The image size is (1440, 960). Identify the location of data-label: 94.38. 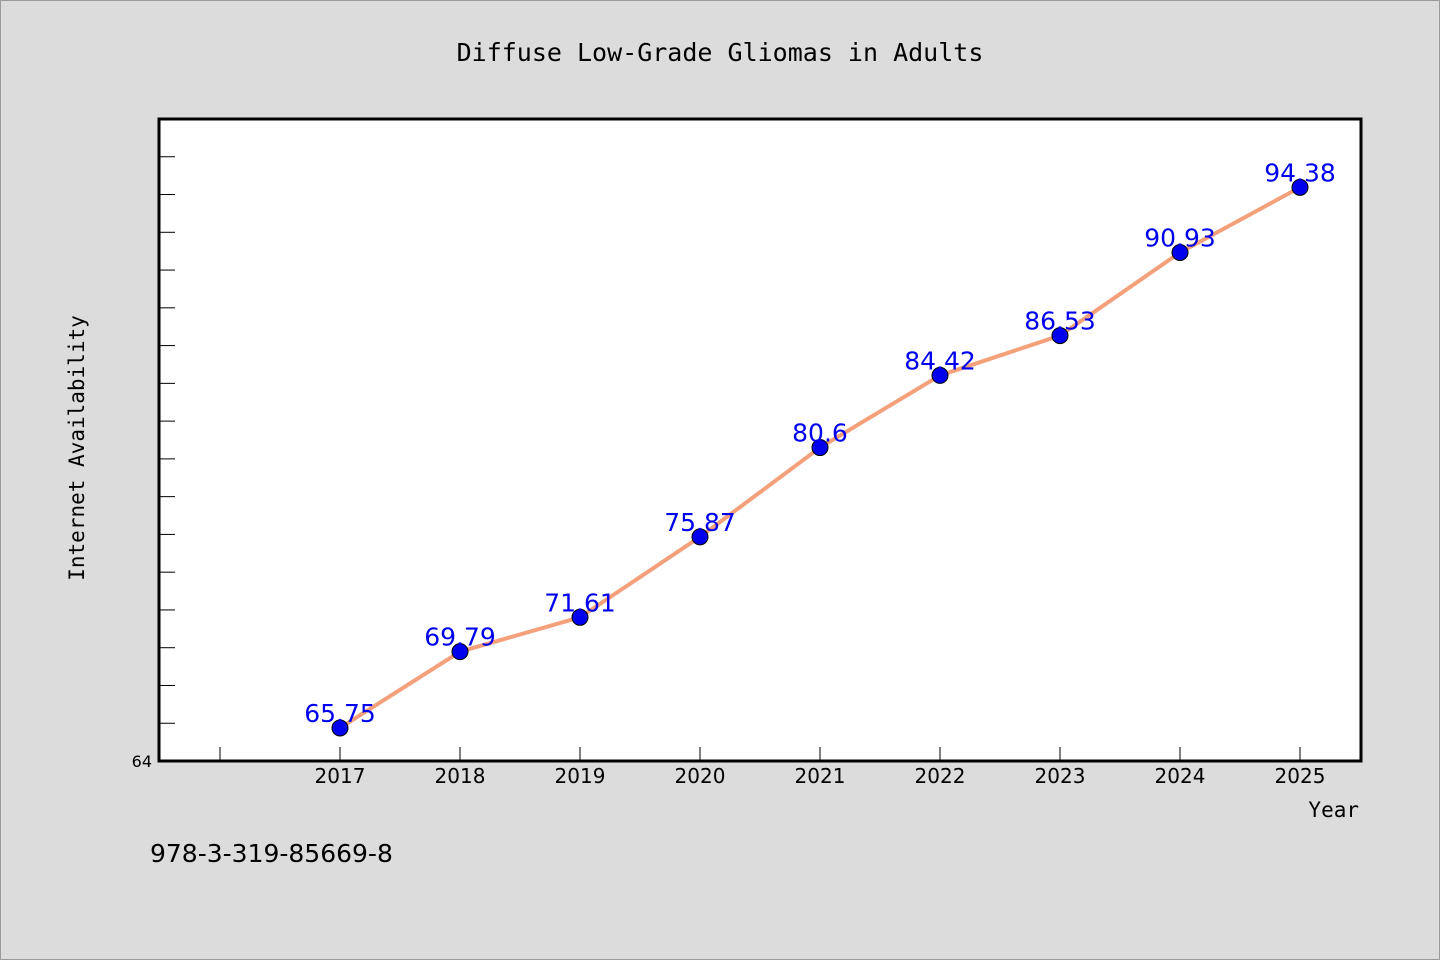
(1300, 172).